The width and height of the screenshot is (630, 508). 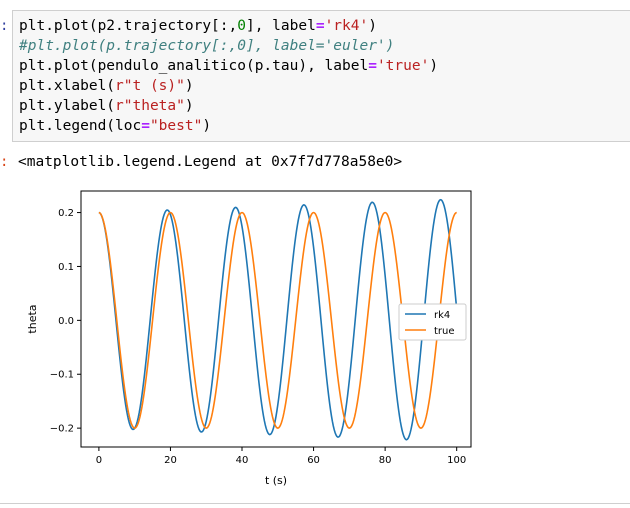 I want to click on legend-box, so click(x=432, y=322).